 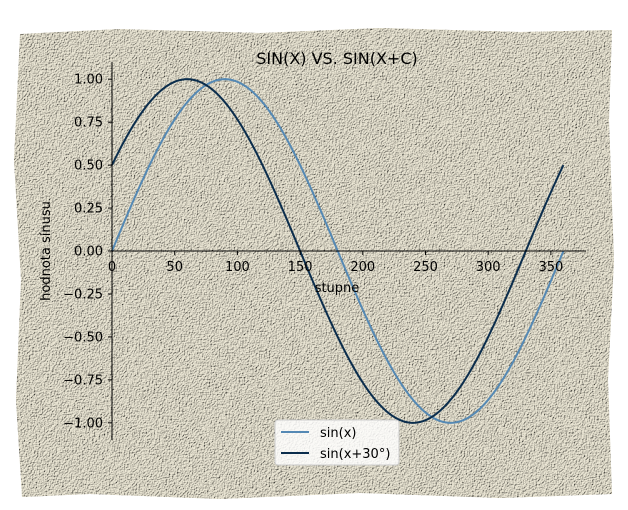 I want to click on y-tick-label: −0.75, so click(x=83, y=380).